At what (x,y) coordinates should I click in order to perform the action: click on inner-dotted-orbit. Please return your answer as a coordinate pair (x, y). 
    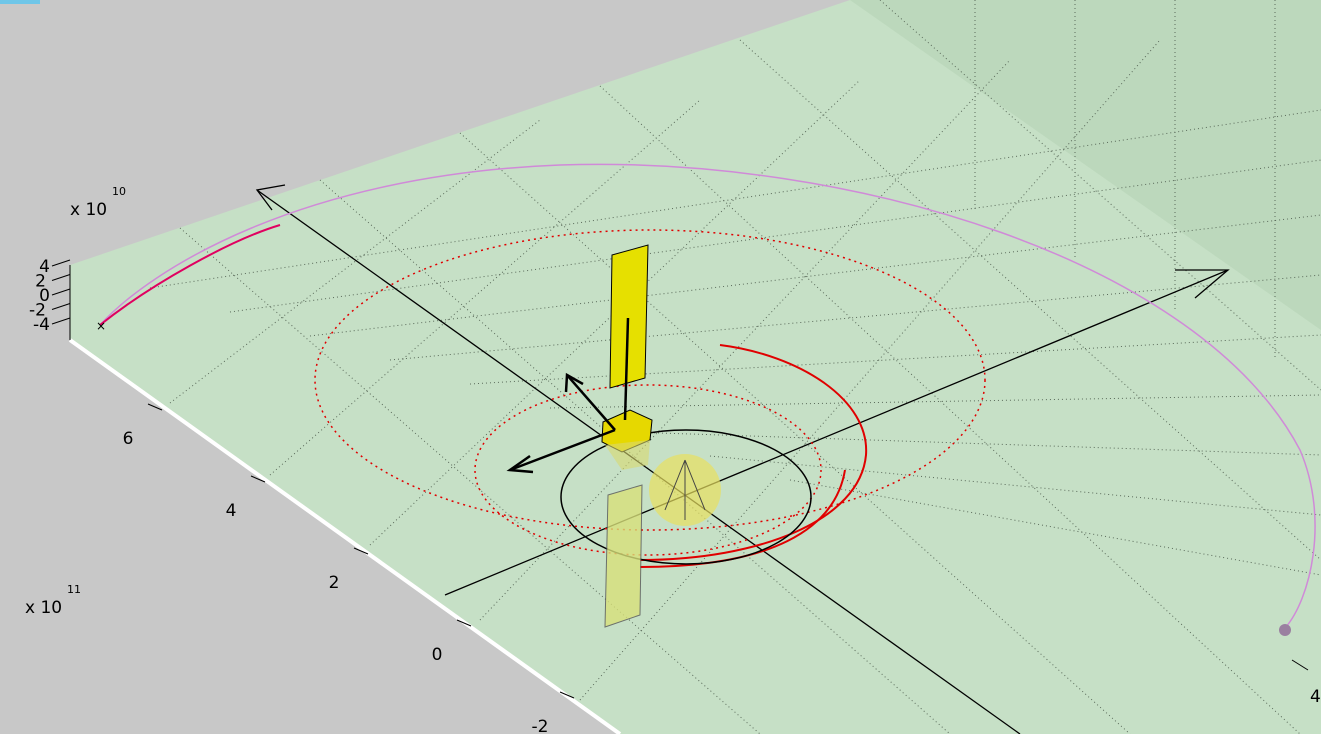
    Looking at the image, I should click on (648, 470).